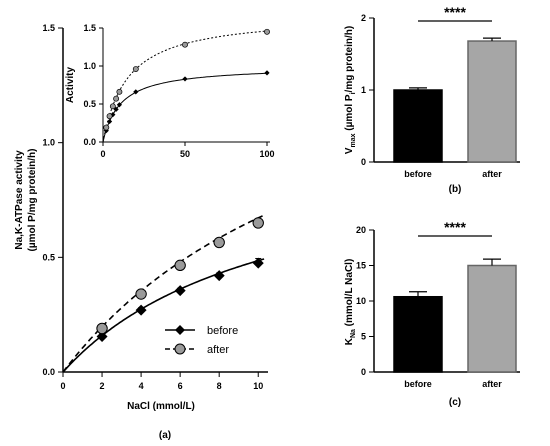 The height and width of the screenshot is (446, 550). I want to click on inset-ytick-label: 1.5, so click(89, 28).